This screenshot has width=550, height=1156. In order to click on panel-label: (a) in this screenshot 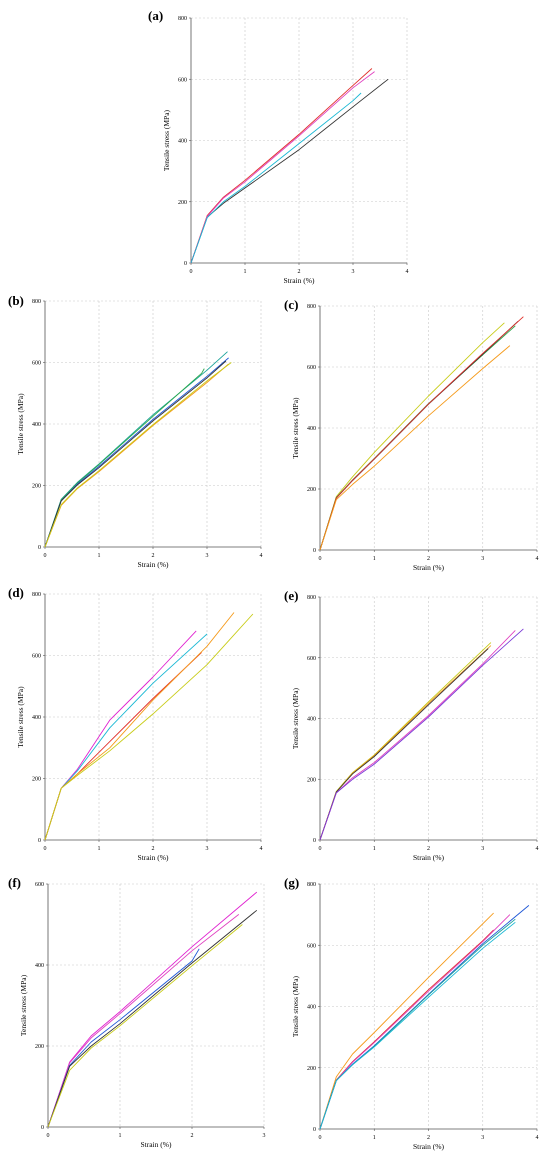, I will do `click(155, 15)`.